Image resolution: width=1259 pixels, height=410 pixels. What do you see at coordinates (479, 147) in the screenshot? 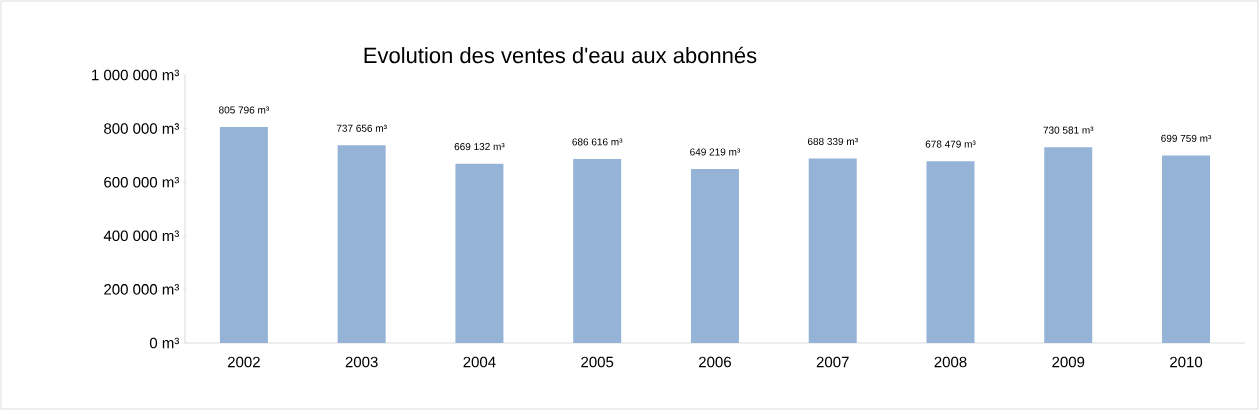
I see `data-label: 669 132 m³` at bounding box center [479, 147].